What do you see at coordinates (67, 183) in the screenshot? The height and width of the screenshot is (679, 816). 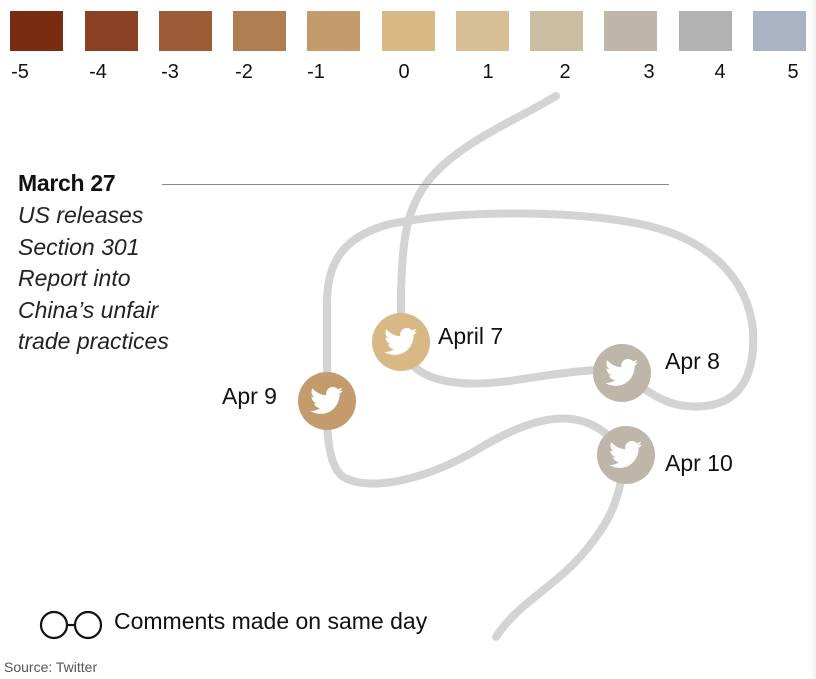 I see `event-date: March 27` at bounding box center [67, 183].